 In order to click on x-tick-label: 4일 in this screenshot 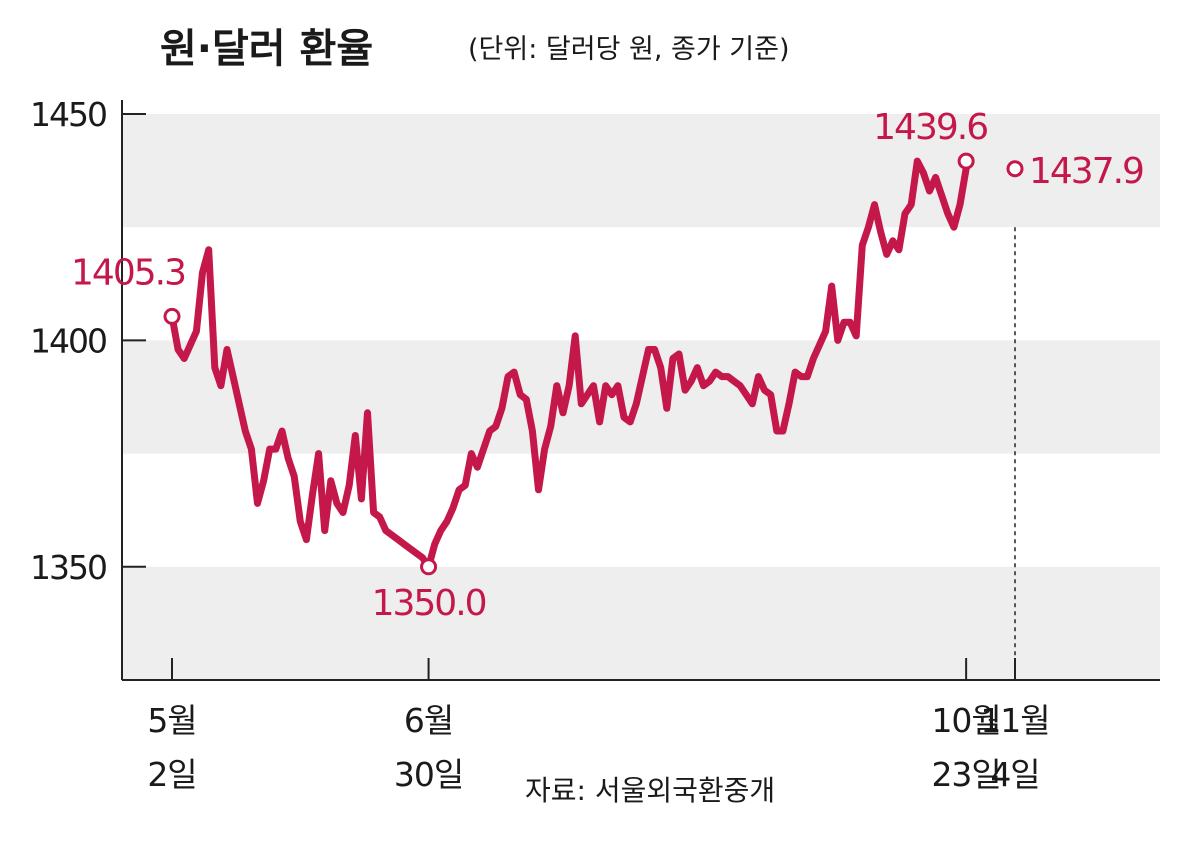, I will do `click(1014, 774)`.